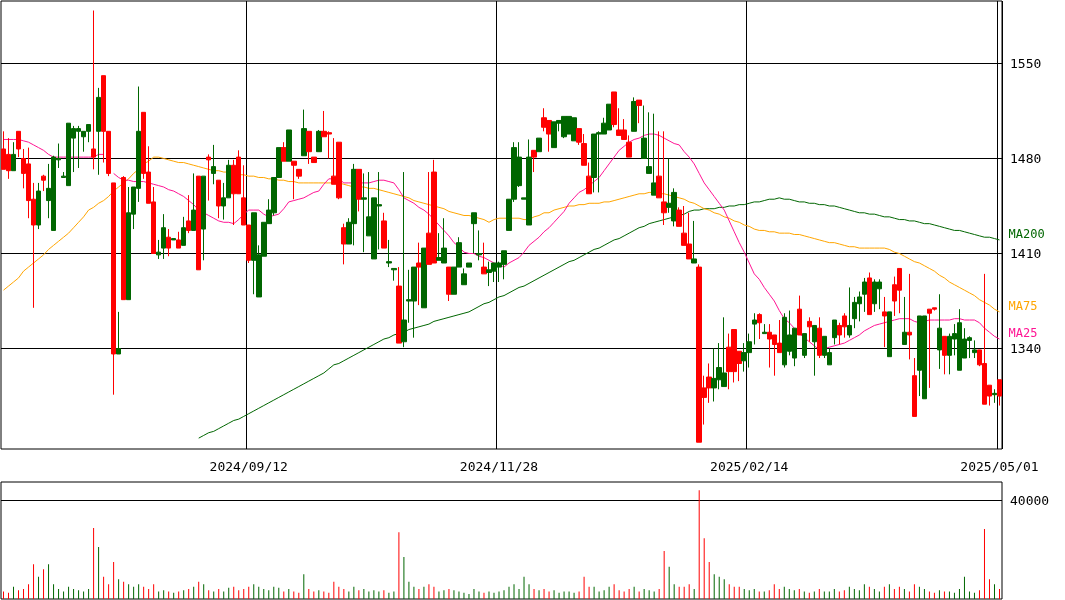 The image size is (1065, 600). What do you see at coordinates (1026, 233) in the screenshot?
I see `series-label: MA200` at bounding box center [1026, 233].